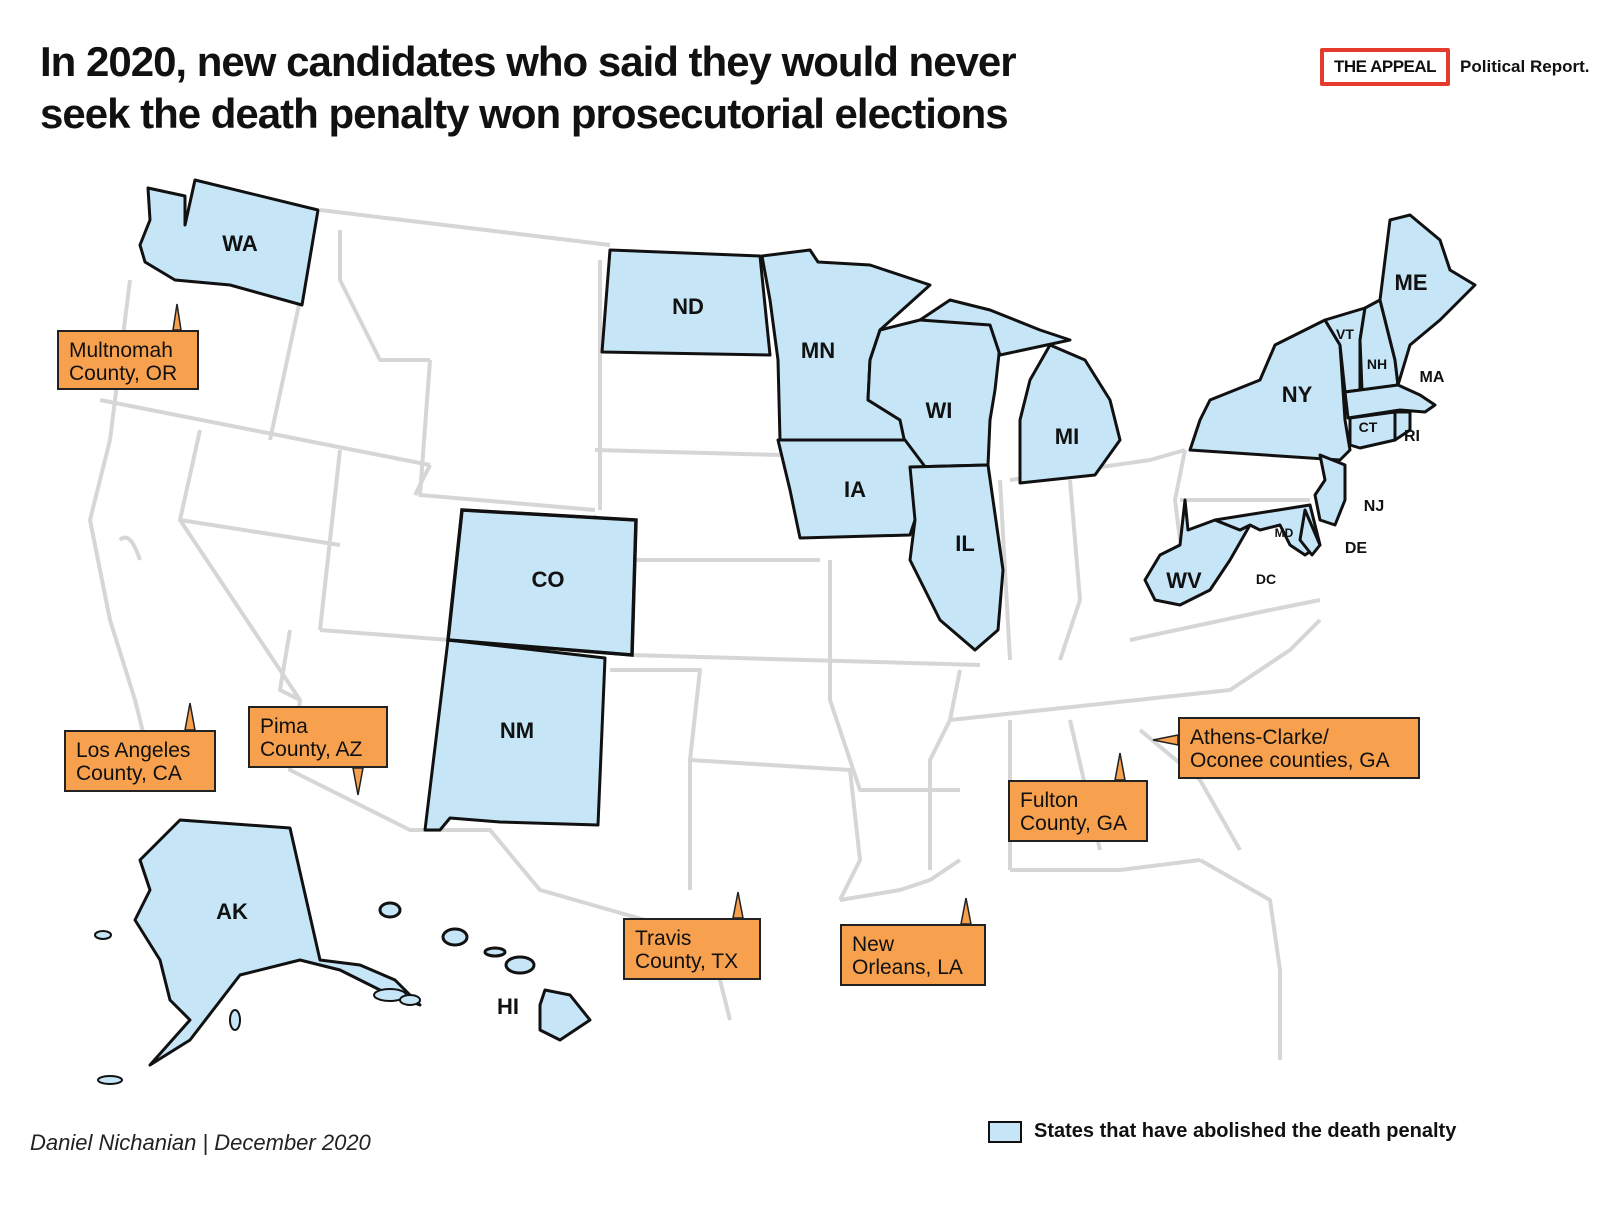 The width and height of the screenshot is (1600, 1209). I want to click on state-nj, so click(1330, 490).